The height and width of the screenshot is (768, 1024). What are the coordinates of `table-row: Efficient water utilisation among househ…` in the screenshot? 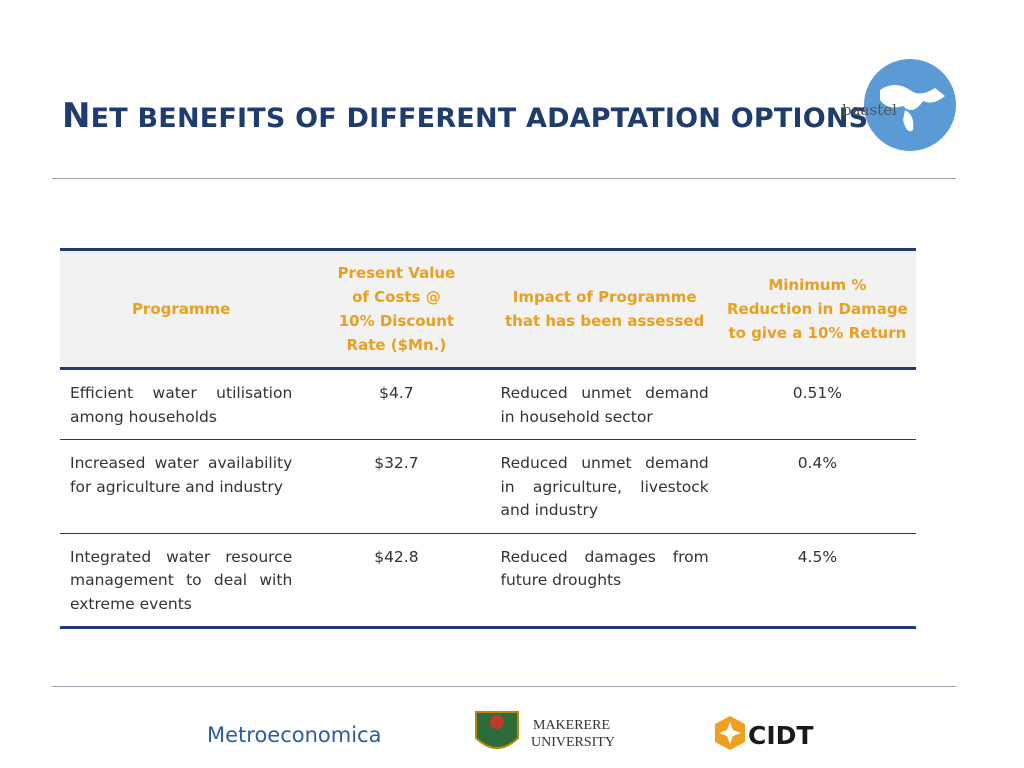 It's located at (488, 404).